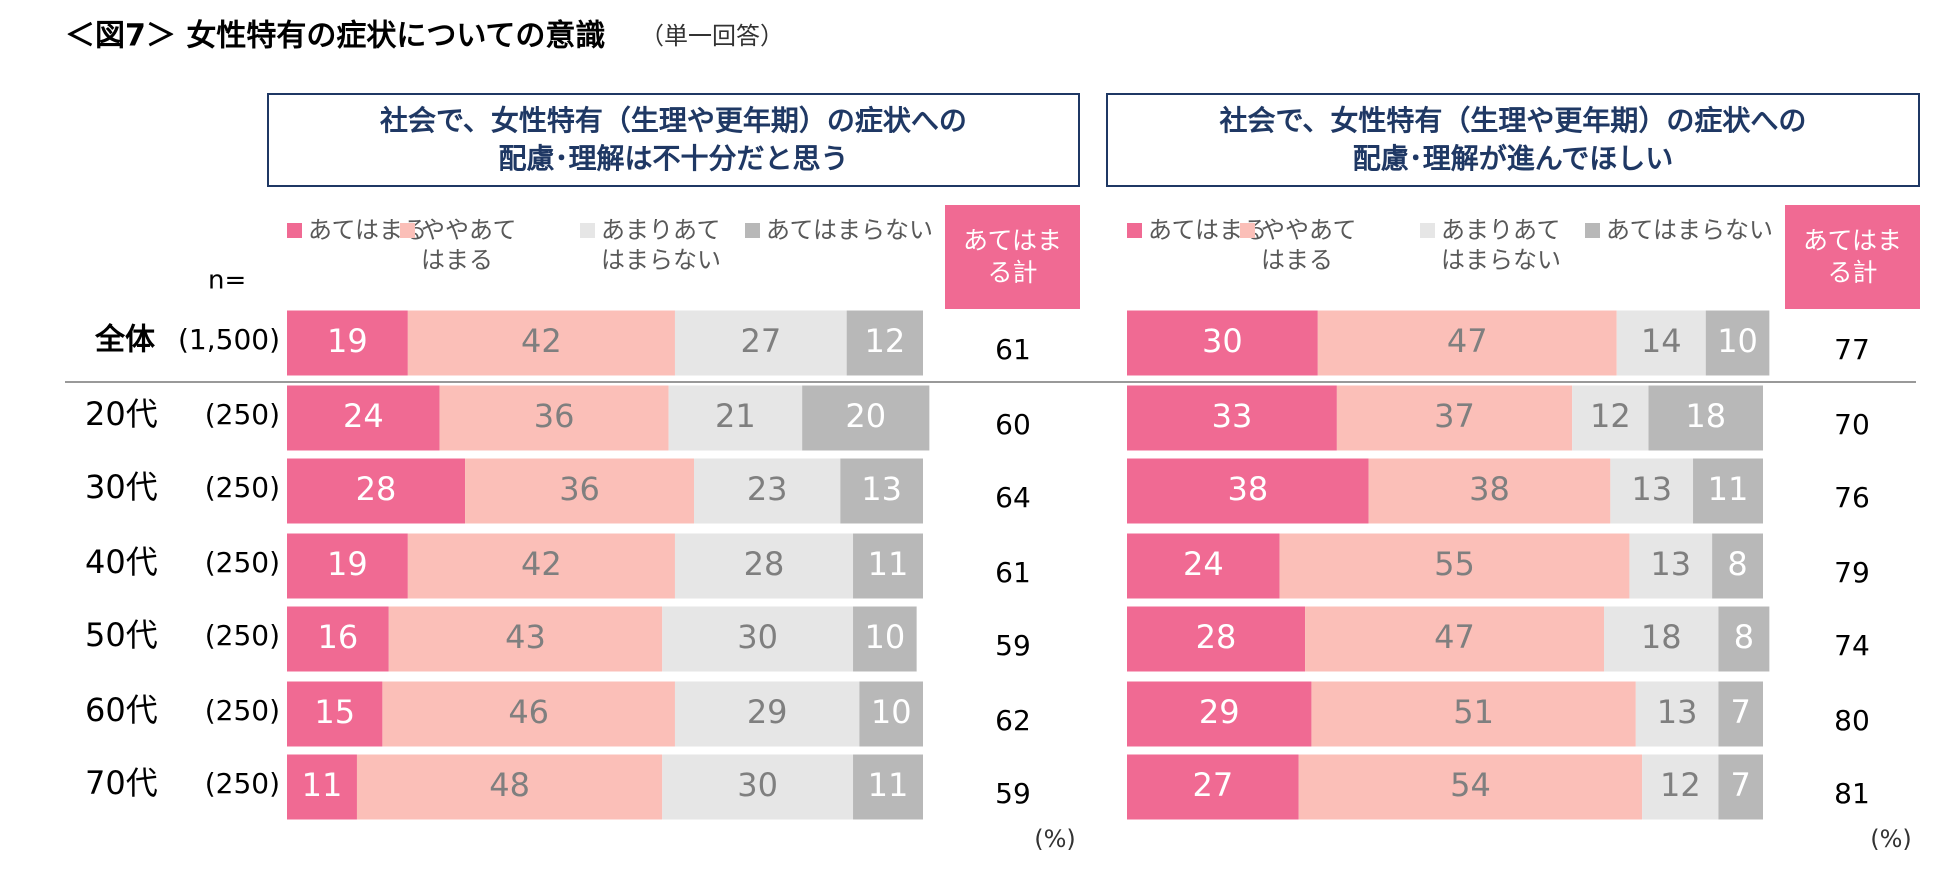  I want to click on total-value: 64, so click(1013, 497).